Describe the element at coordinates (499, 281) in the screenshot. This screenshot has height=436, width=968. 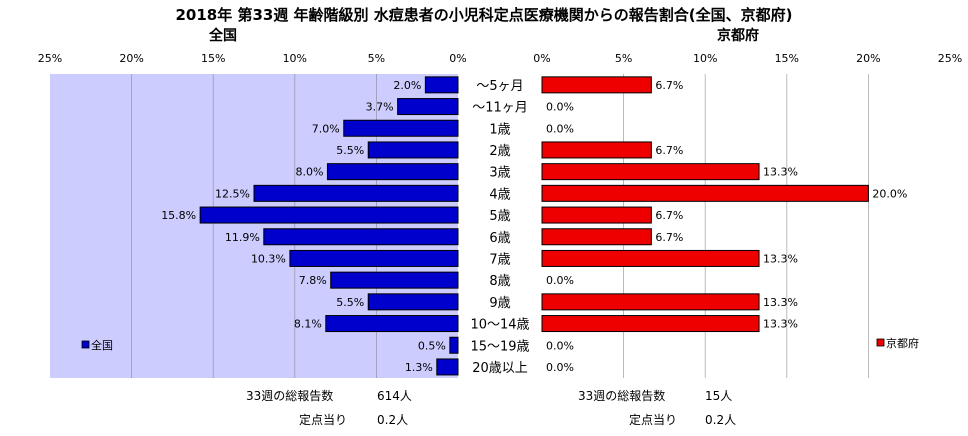
I see `category-label: 8歳` at that location.